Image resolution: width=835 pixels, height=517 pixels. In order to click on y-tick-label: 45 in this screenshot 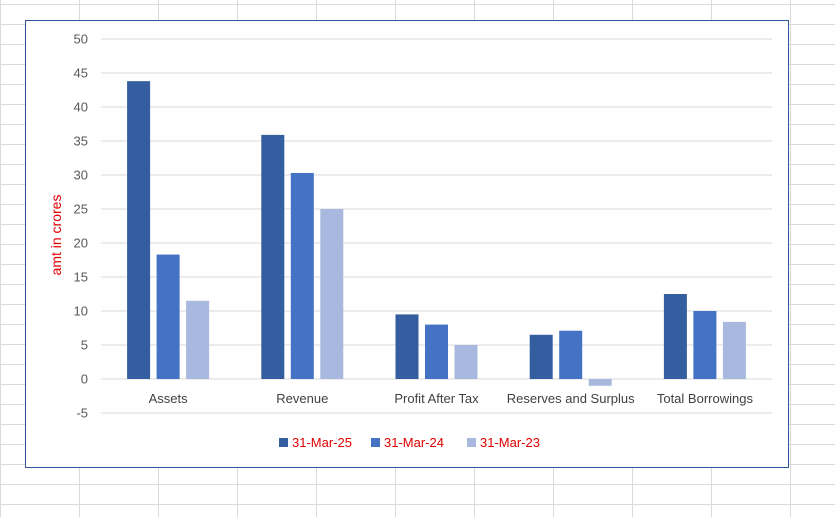, I will do `click(81, 73)`.